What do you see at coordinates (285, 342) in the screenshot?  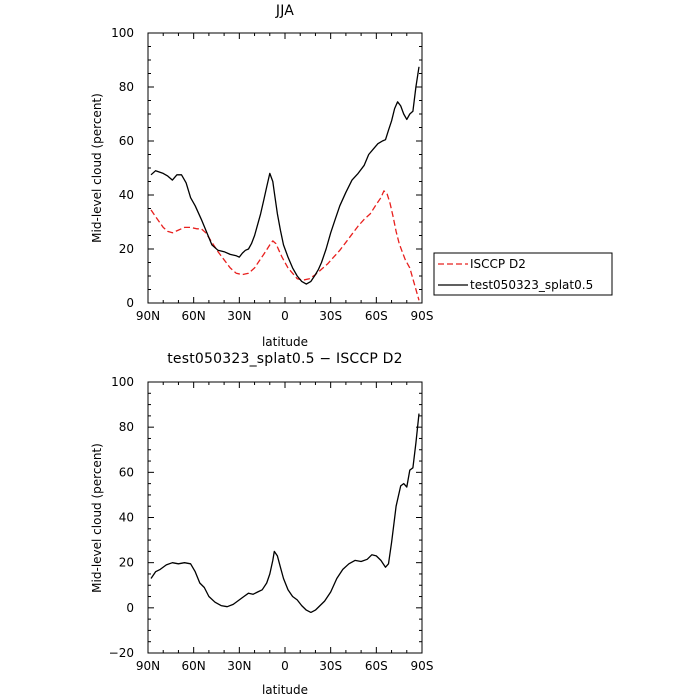 I see `top-chart-x-axis-label: latitude` at bounding box center [285, 342].